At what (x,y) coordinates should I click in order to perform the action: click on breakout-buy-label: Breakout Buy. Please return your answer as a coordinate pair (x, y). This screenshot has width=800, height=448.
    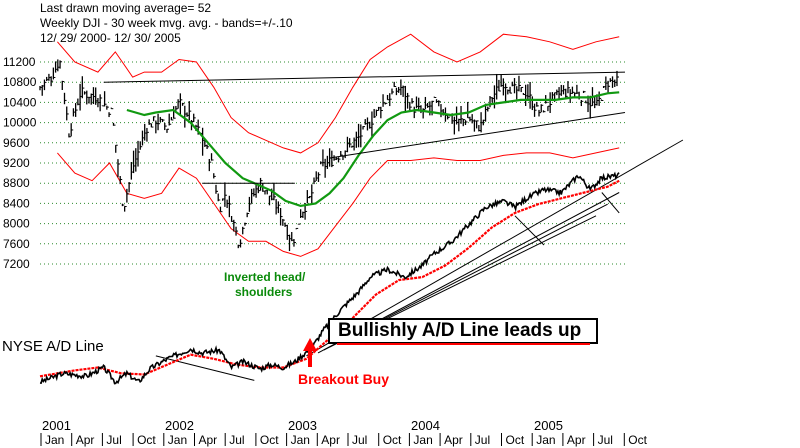
    Looking at the image, I should click on (343, 379).